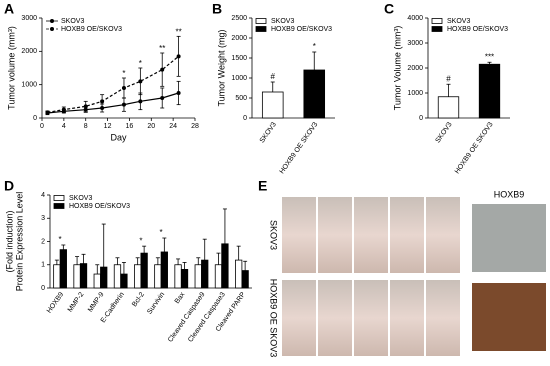 This screenshot has width=550, height=366. What do you see at coordinates (96, 302) in the screenshot?
I see `x-tick-label: MMP-9` at bounding box center [96, 302].